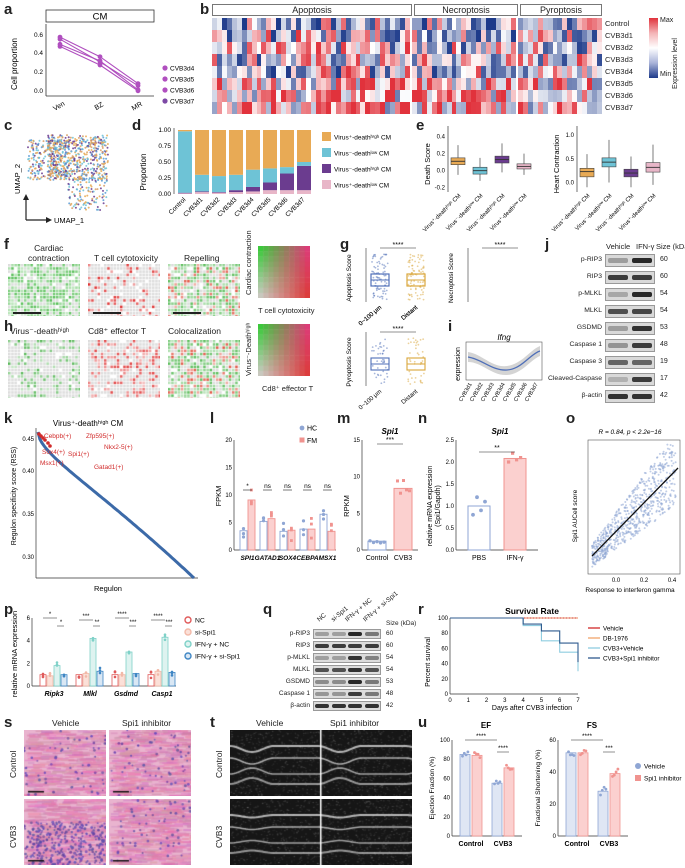 The width and height of the screenshot is (685, 868). I want to click on panel-i-gene: Ifng, so click(504, 337).